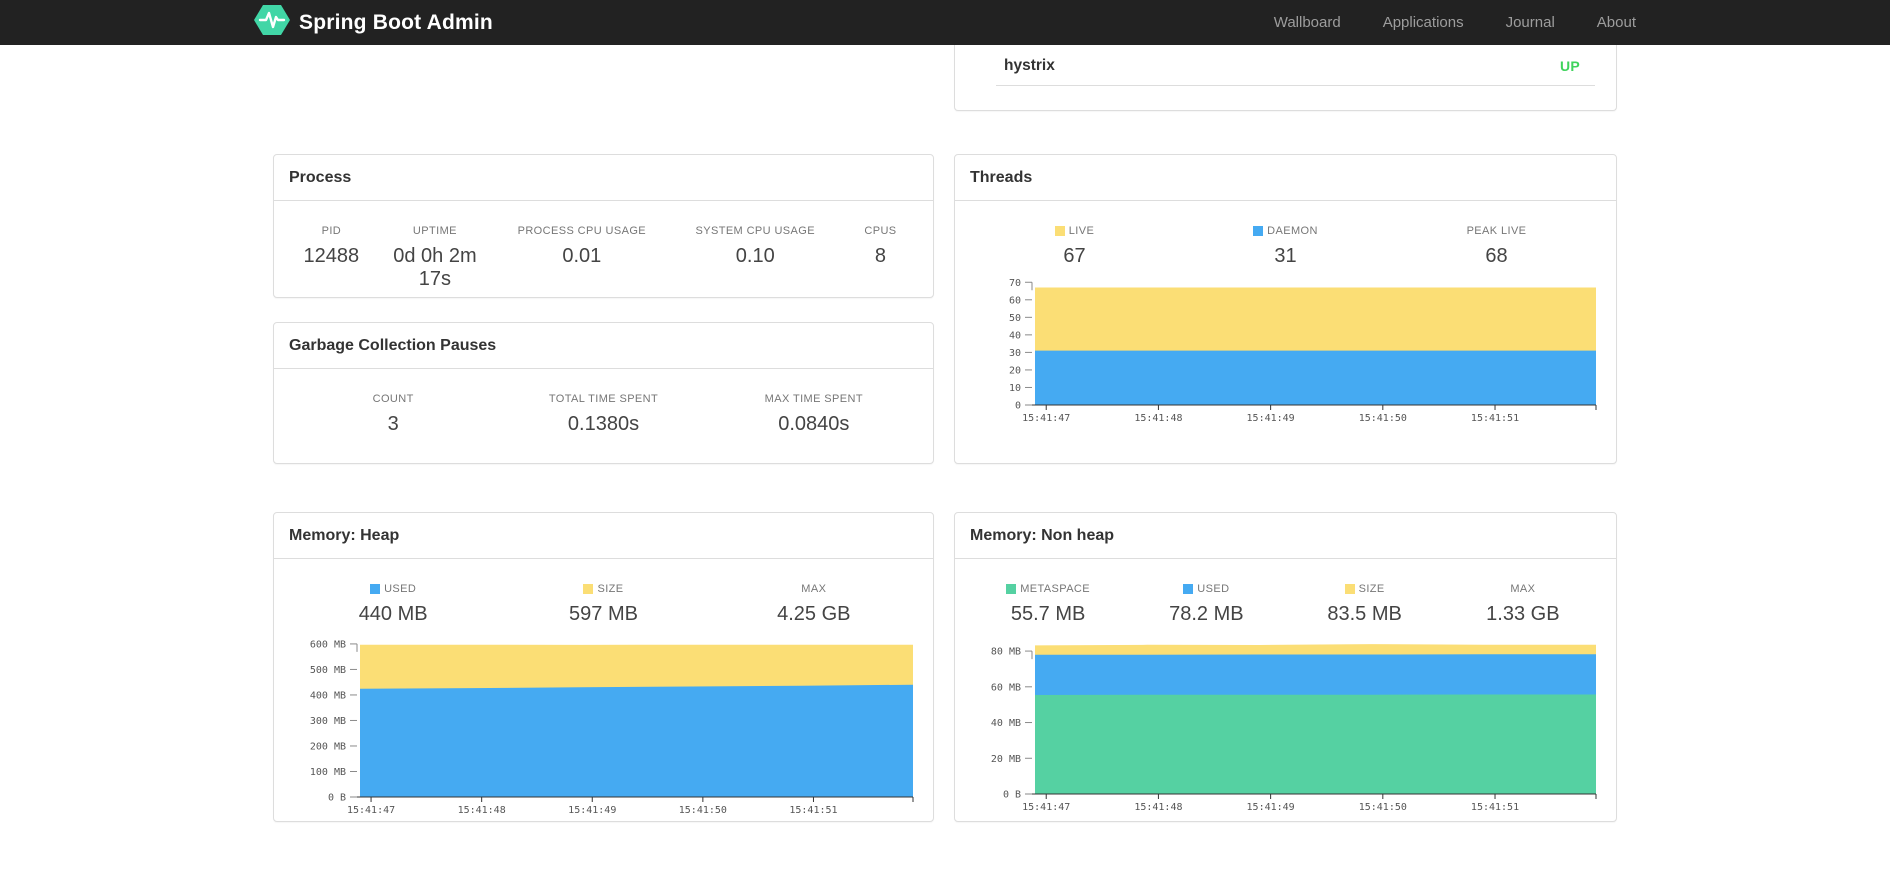 This screenshot has width=1890, height=892. I want to click on metaspace-swatch-icon, so click(1011, 589).